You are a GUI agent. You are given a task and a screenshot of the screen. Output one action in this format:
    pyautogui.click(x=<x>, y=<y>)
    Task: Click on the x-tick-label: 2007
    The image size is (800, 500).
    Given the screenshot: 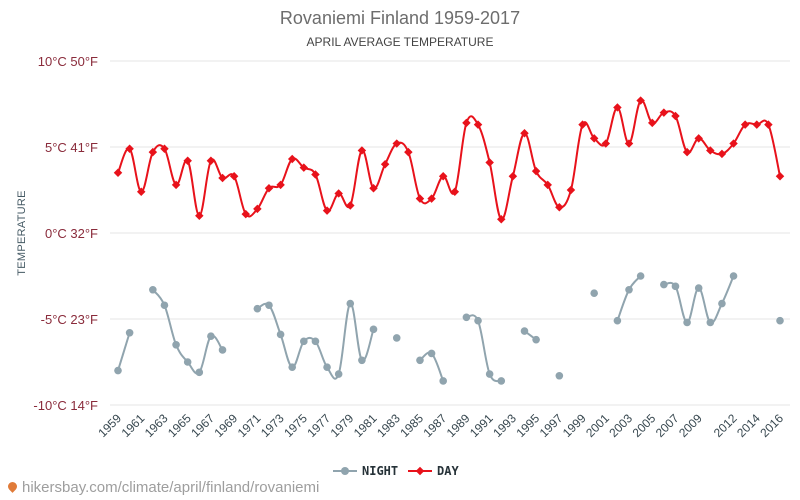 What is the action you would take?
    pyautogui.click(x=667, y=425)
    